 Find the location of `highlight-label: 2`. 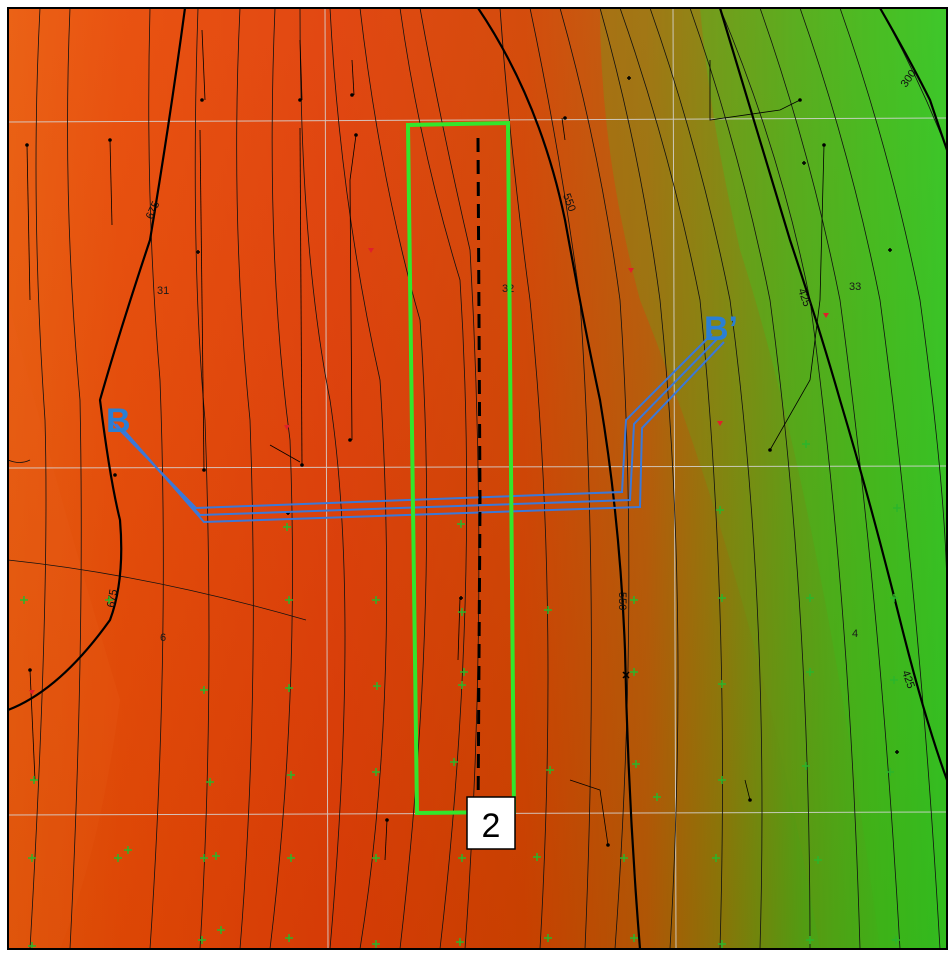

highlight-label: 2 is located at coordinates (491, 826).